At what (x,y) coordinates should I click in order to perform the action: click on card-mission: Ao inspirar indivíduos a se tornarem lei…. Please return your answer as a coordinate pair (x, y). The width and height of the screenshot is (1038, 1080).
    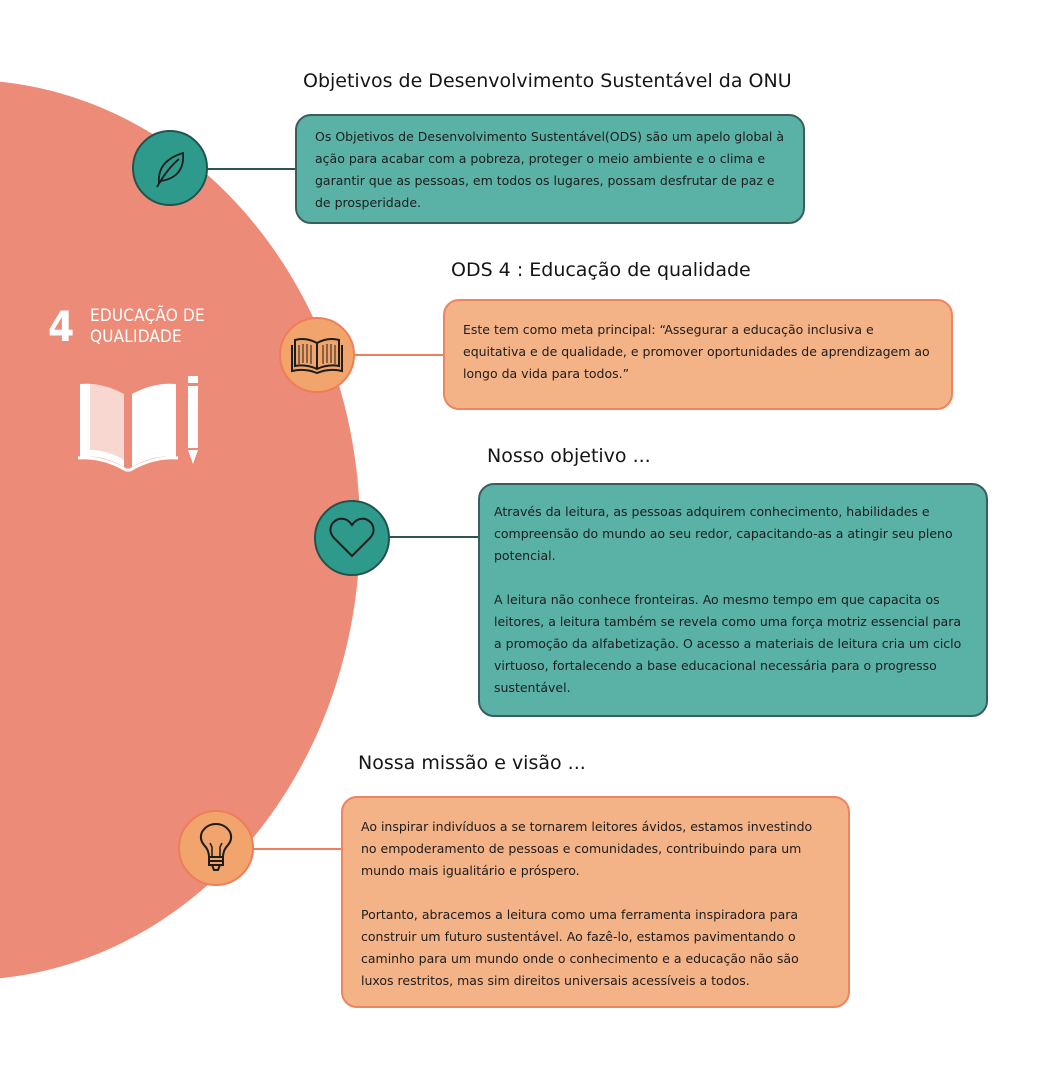
    Looking at the image, I should click on (595, 902).